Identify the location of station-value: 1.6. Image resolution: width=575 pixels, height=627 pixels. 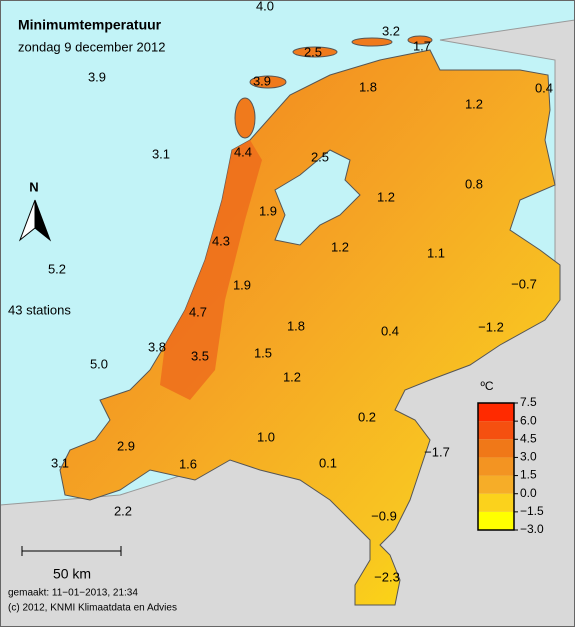
(188, 463).